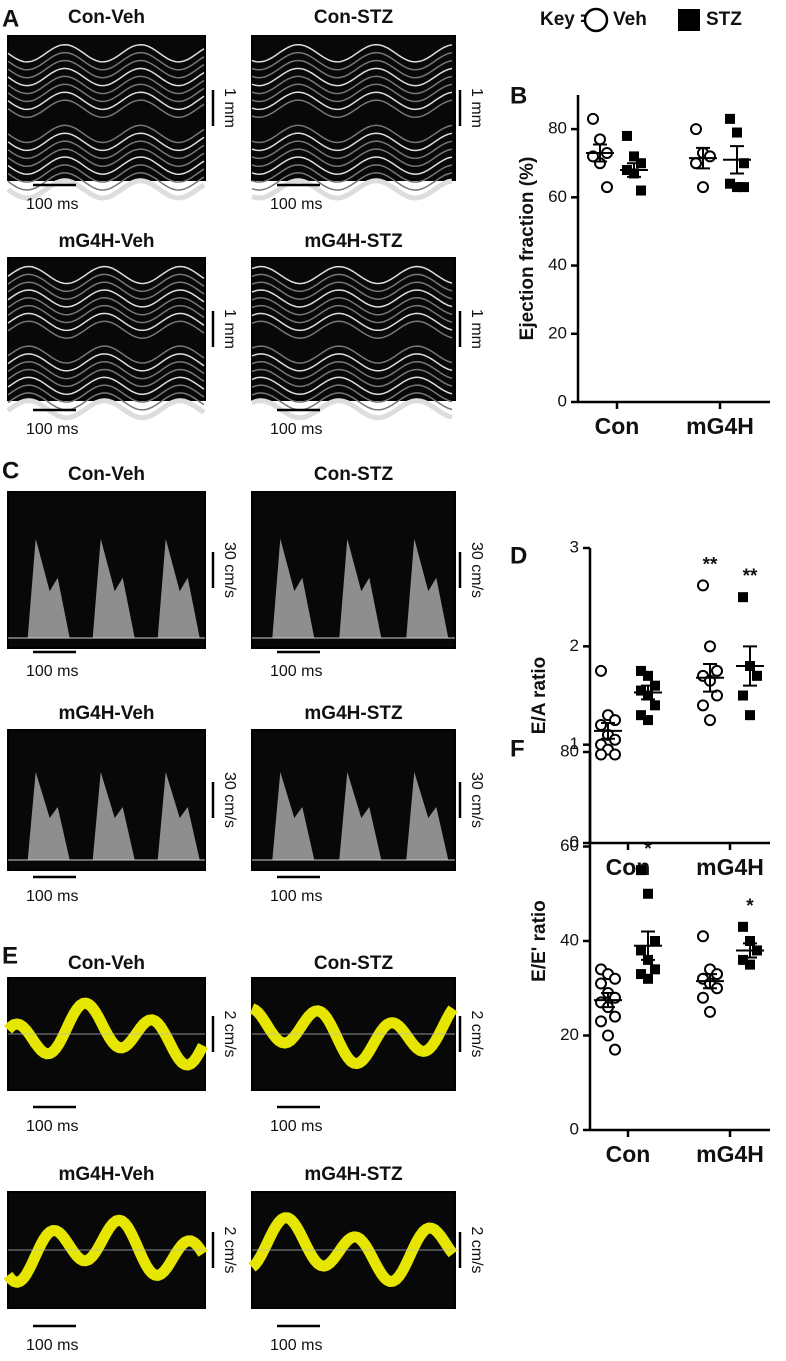 The height and width of the screenshot is (1361, 786). What do you see at coordinates (730, 867) in the screenshot?
I see `x-tick-label: mG4H` at bounding box center [730, 867].